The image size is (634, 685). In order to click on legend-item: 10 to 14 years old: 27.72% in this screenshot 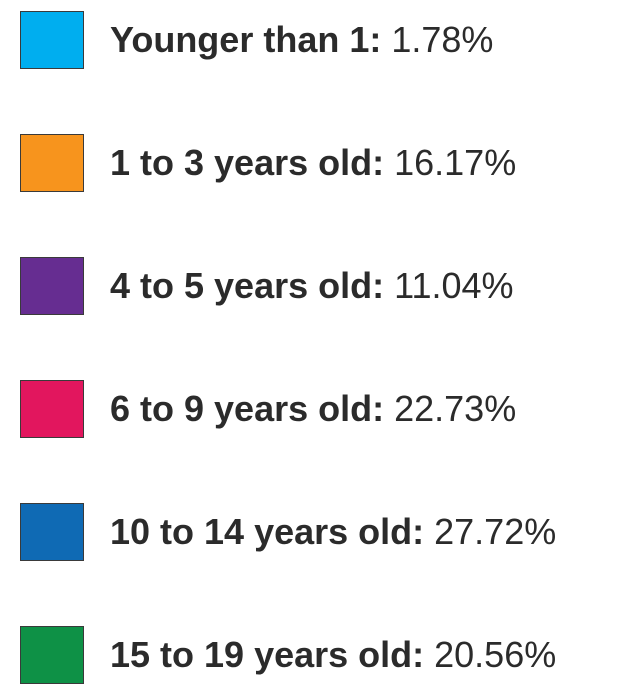, I will do `click(288, 532)`.